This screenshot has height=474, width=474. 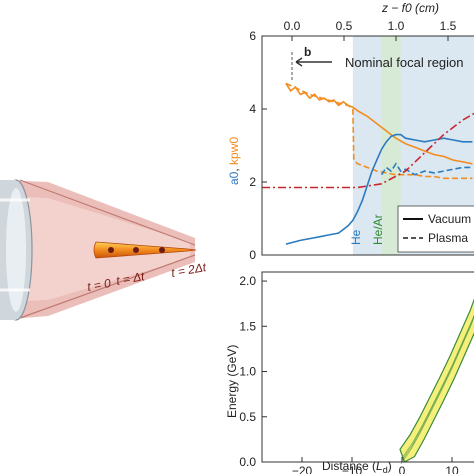 I want to click on top-tick-label: 1.5, so click(x=448, y=26).